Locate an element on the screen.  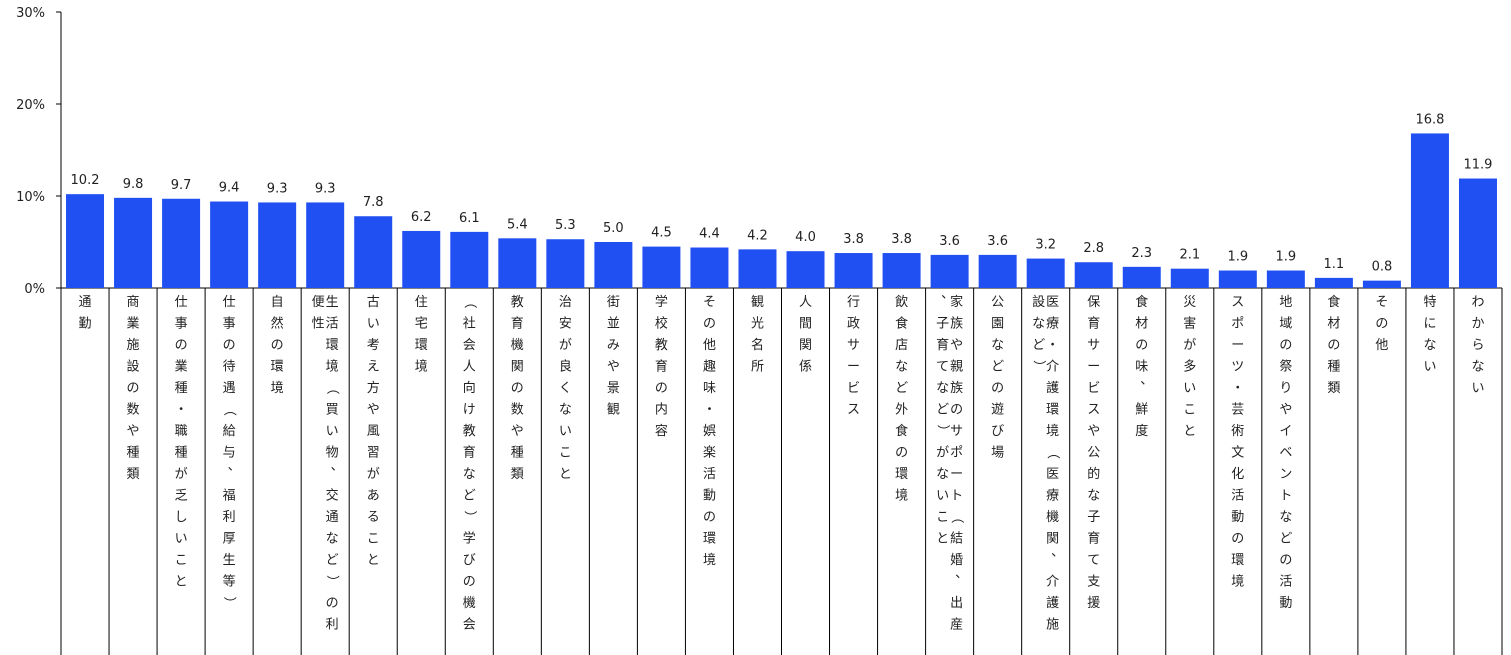
svg-text: 芸 is located at coordinates (1237, 410).